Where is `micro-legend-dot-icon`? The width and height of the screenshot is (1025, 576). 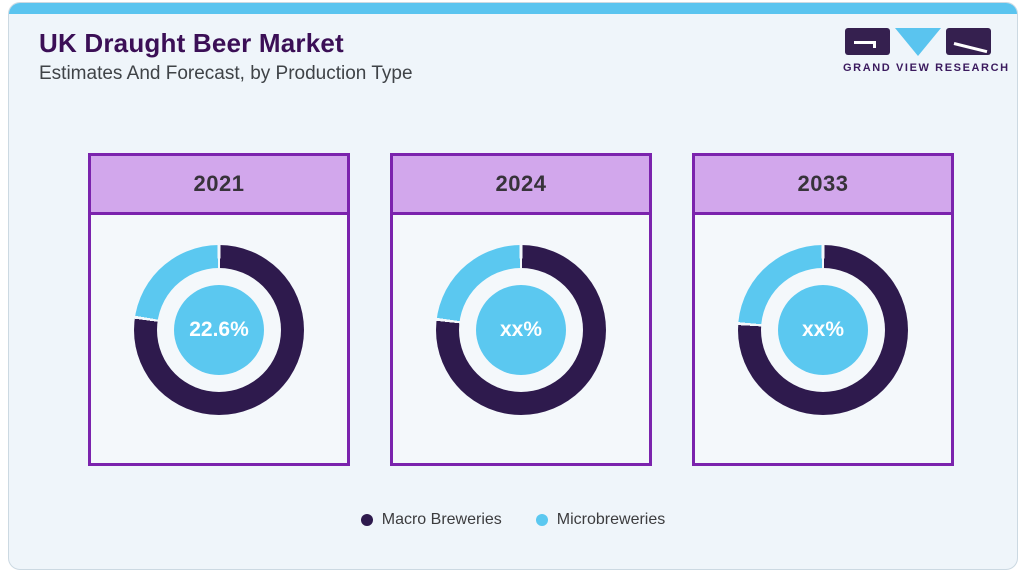 micro-legend-dot-icon is located at coordinates (541, 520).